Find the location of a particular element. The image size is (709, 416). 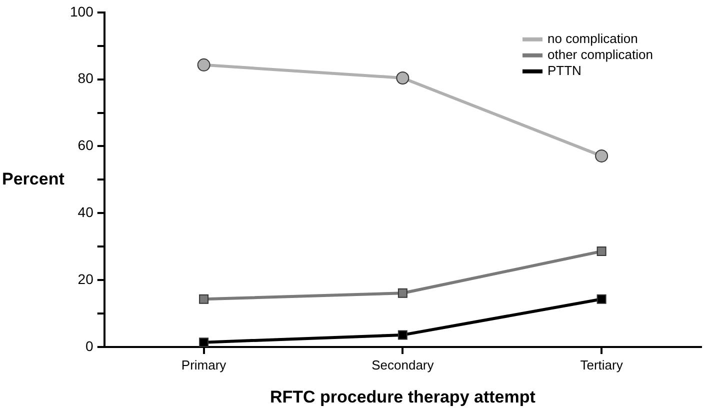

y-tick-label: 20 is located at coordinates (86, 278).